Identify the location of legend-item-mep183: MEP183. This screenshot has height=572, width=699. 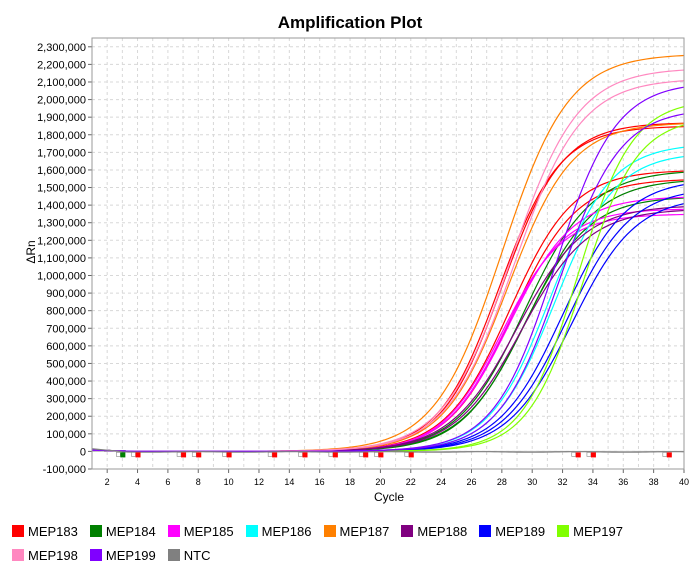
(45, 531).